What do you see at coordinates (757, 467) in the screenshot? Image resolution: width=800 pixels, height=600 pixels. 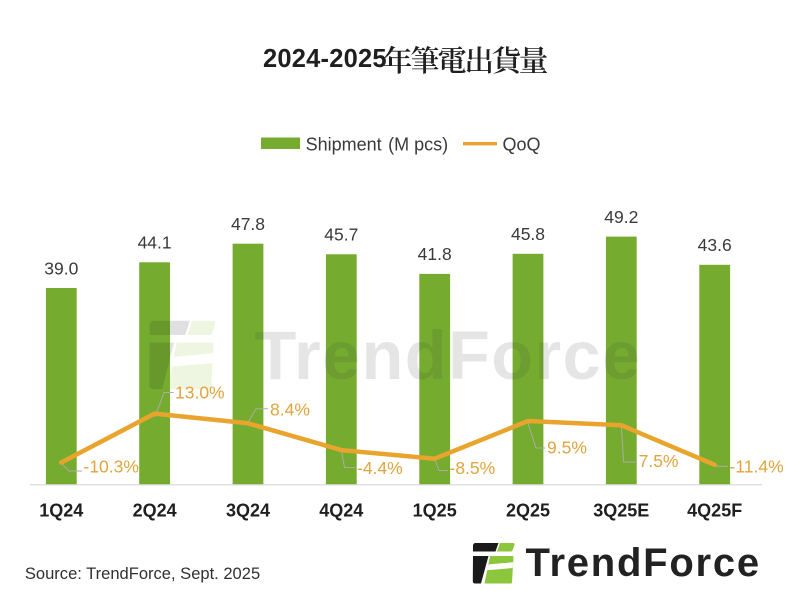 I see `svg-text: -11.4%` at bounding box center [757, 467].